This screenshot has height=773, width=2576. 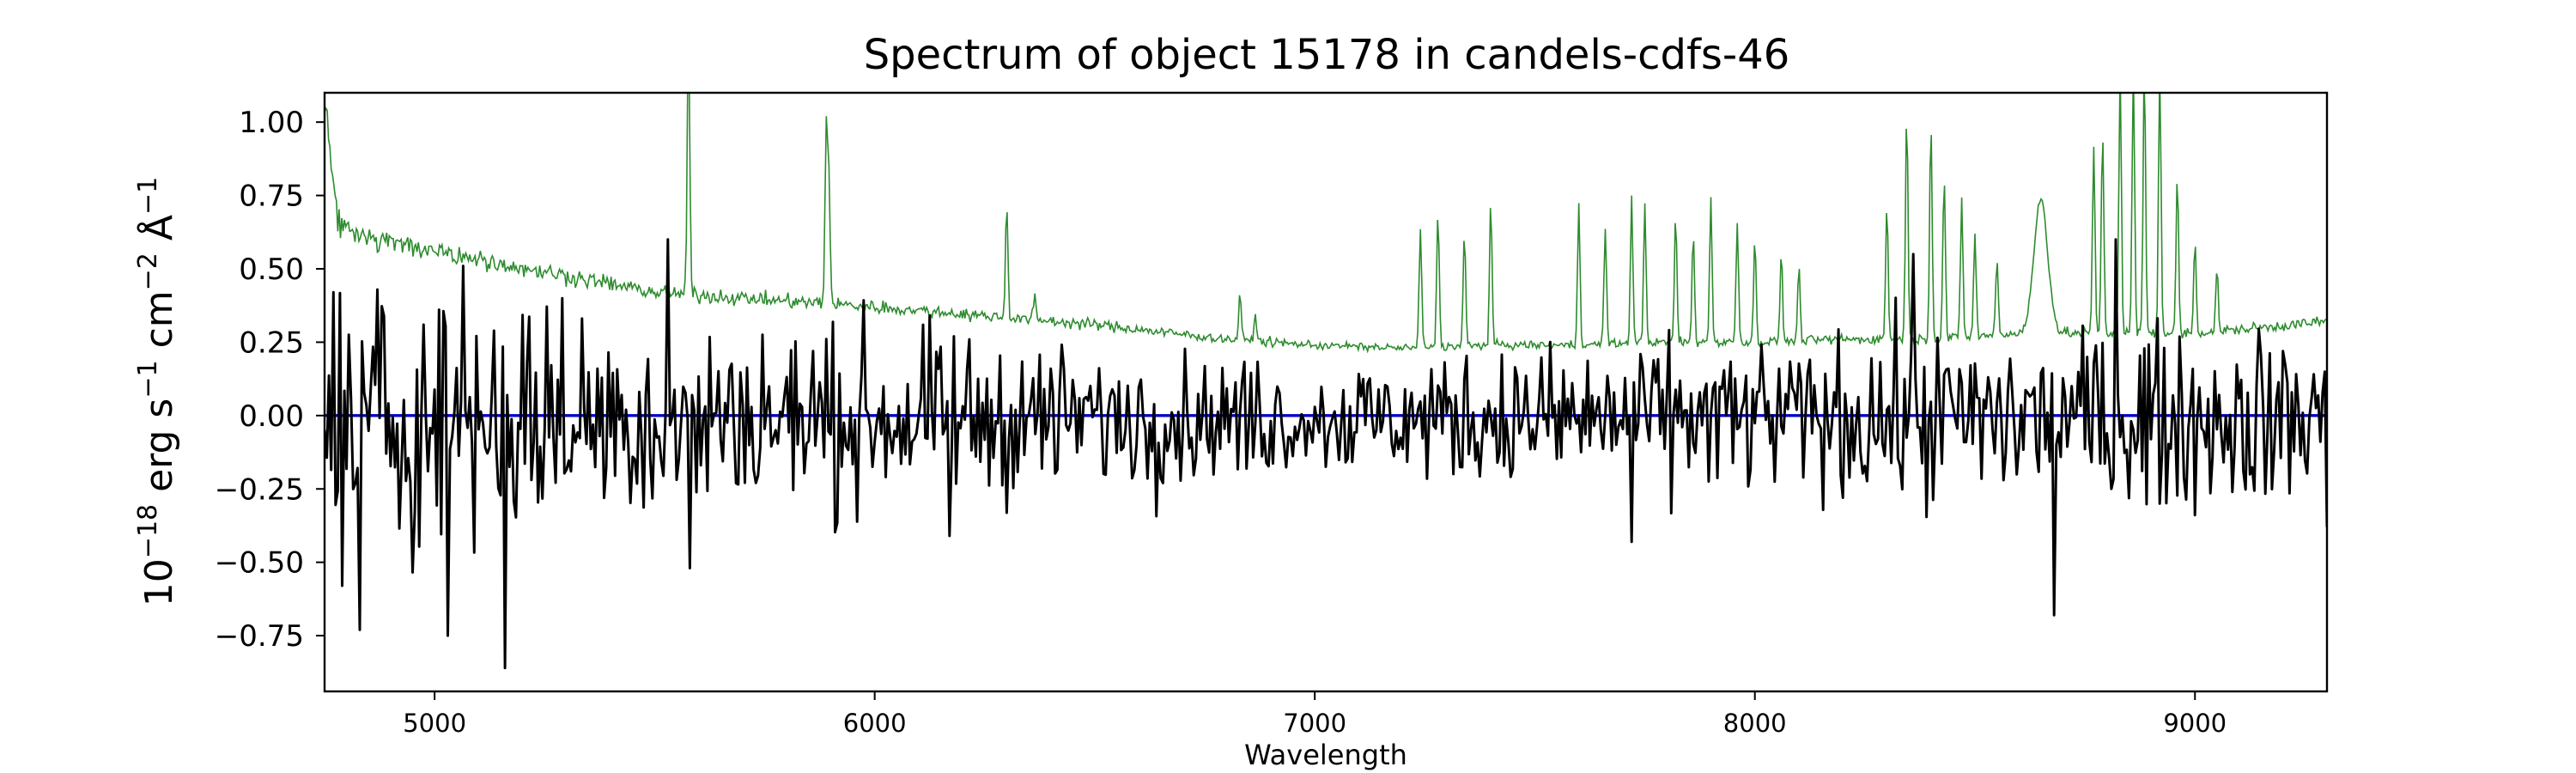 What do you see at coordinates (148, 271) in the screenshot?
I see `y-label-exp-cm: −2` at bounding box center [148, 271].